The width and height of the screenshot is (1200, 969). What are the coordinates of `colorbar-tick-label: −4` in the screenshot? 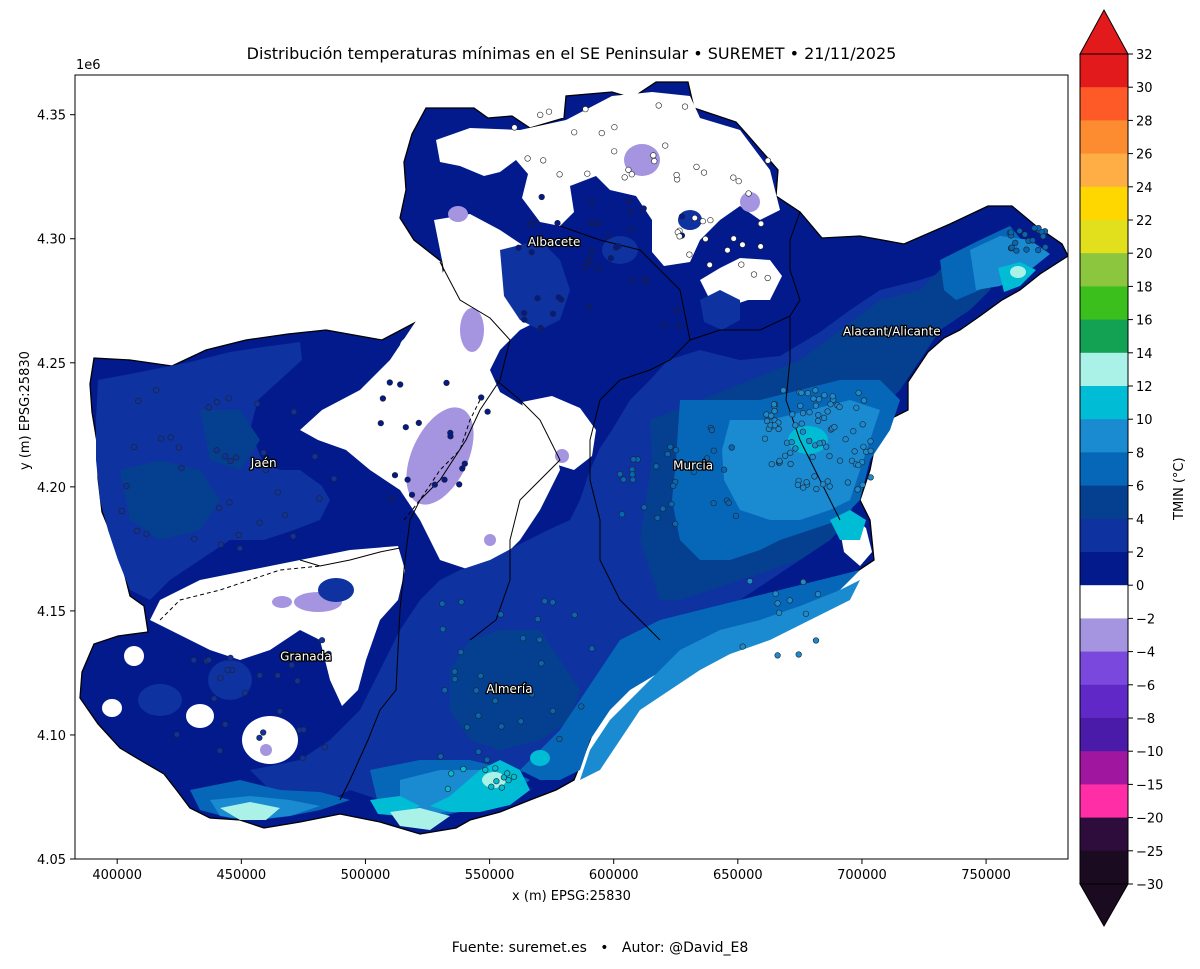 It's located at (1145, 653).